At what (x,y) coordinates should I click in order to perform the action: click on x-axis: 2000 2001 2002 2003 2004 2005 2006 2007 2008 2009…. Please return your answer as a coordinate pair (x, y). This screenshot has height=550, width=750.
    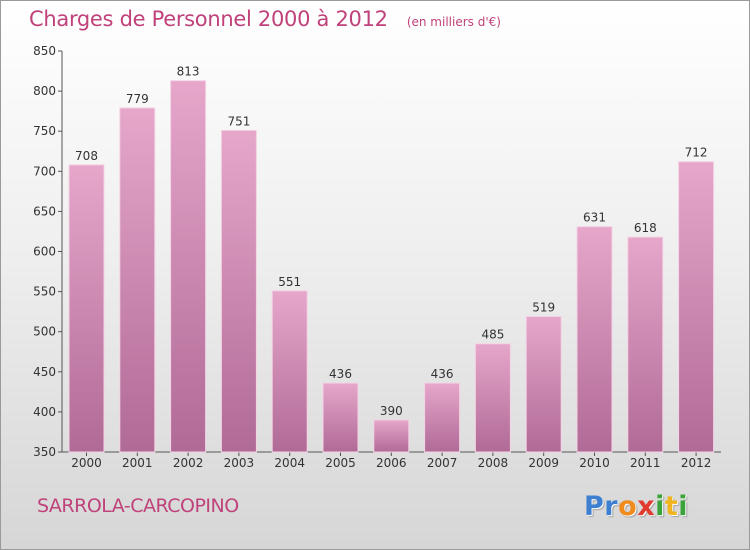
    Looking at the image, I should click on (391, 460).